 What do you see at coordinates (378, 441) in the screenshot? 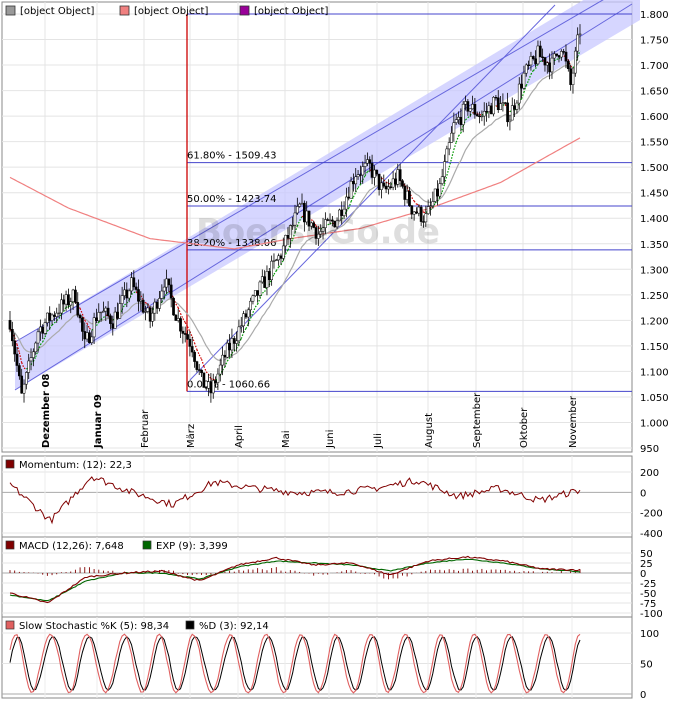
I see `month-label: Juli` at bounding box center [378, 441].